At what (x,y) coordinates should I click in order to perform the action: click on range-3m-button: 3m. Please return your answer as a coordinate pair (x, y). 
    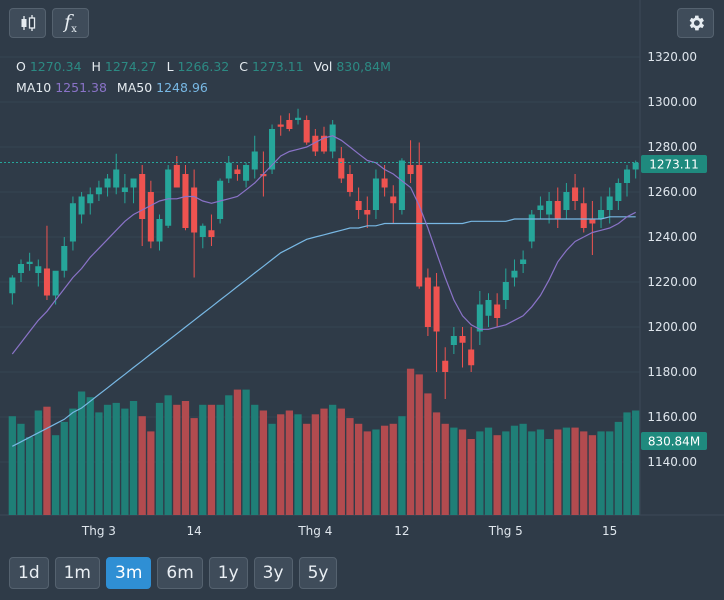
    Looking at the image, I should click on (129, 573).